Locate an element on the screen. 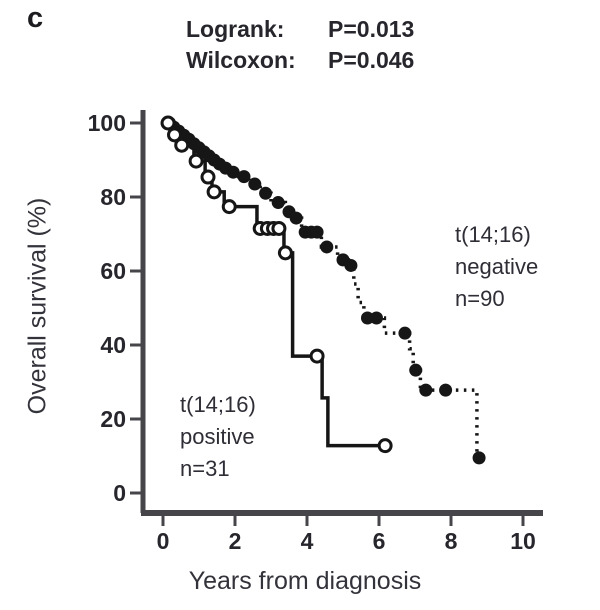 This screenshot has height=610, width=600. x-tick-label: 8 is located at coordinates (451, 541).